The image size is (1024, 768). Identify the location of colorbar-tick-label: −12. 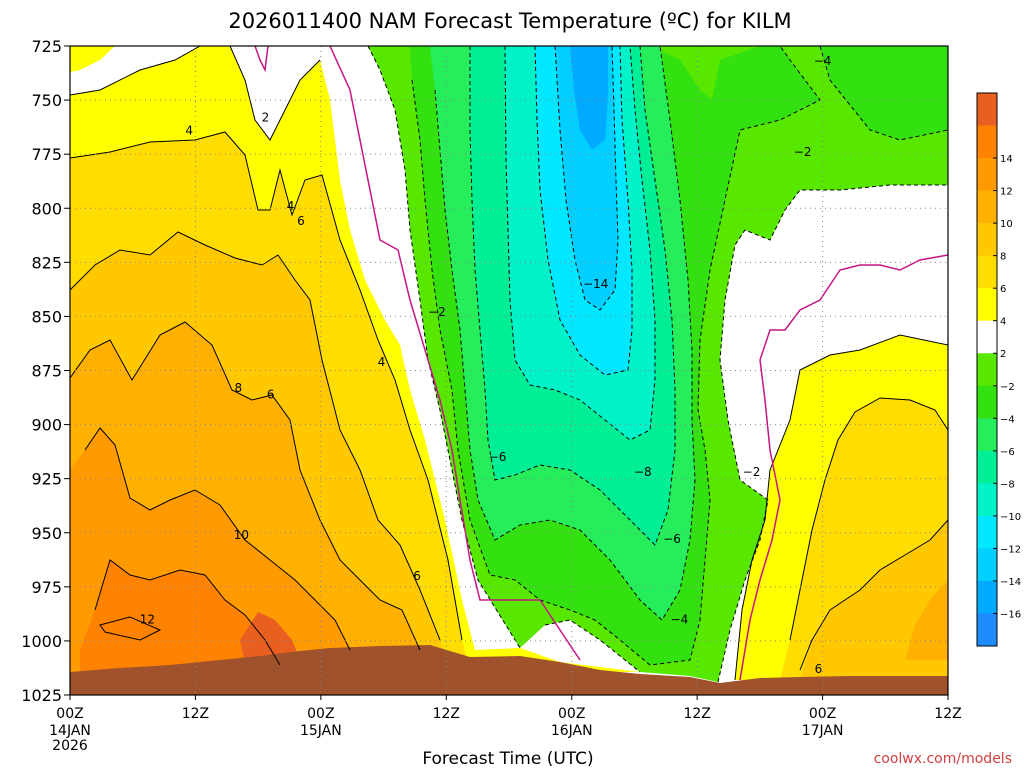
(1010, 549).